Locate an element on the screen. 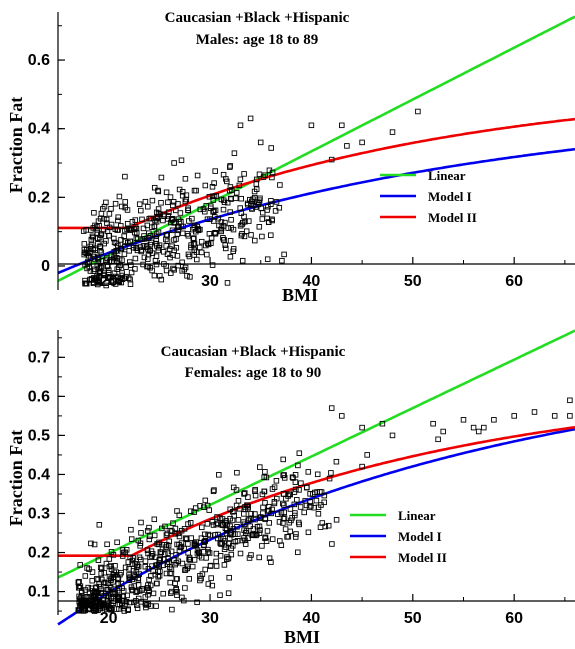  y-tick-label: 0.3 is located at coordinates (39, 513).